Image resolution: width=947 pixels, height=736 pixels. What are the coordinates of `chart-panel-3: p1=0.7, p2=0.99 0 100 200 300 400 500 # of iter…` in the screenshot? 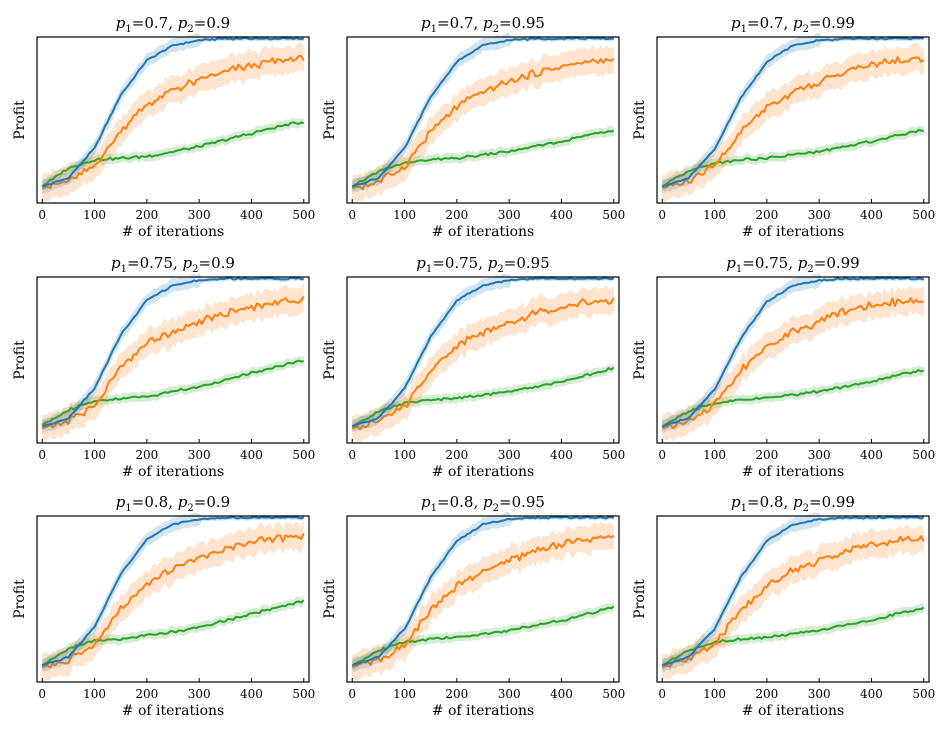 It's located at (783, 127).